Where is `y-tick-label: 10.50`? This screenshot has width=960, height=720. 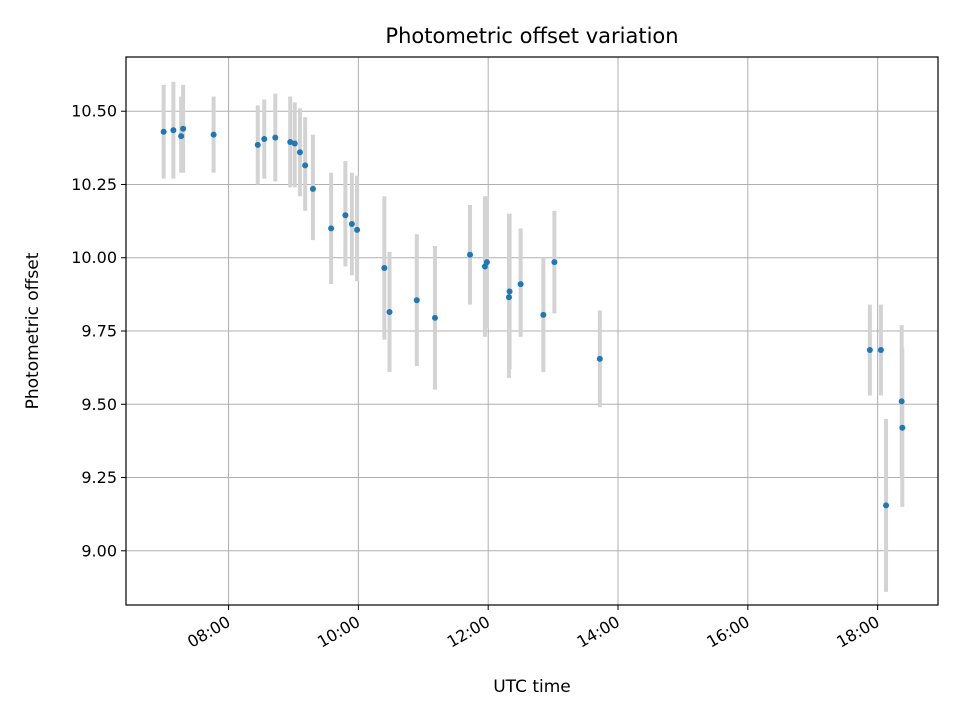 y-tick-label: 10.50 is located at coordinates (94, 111).